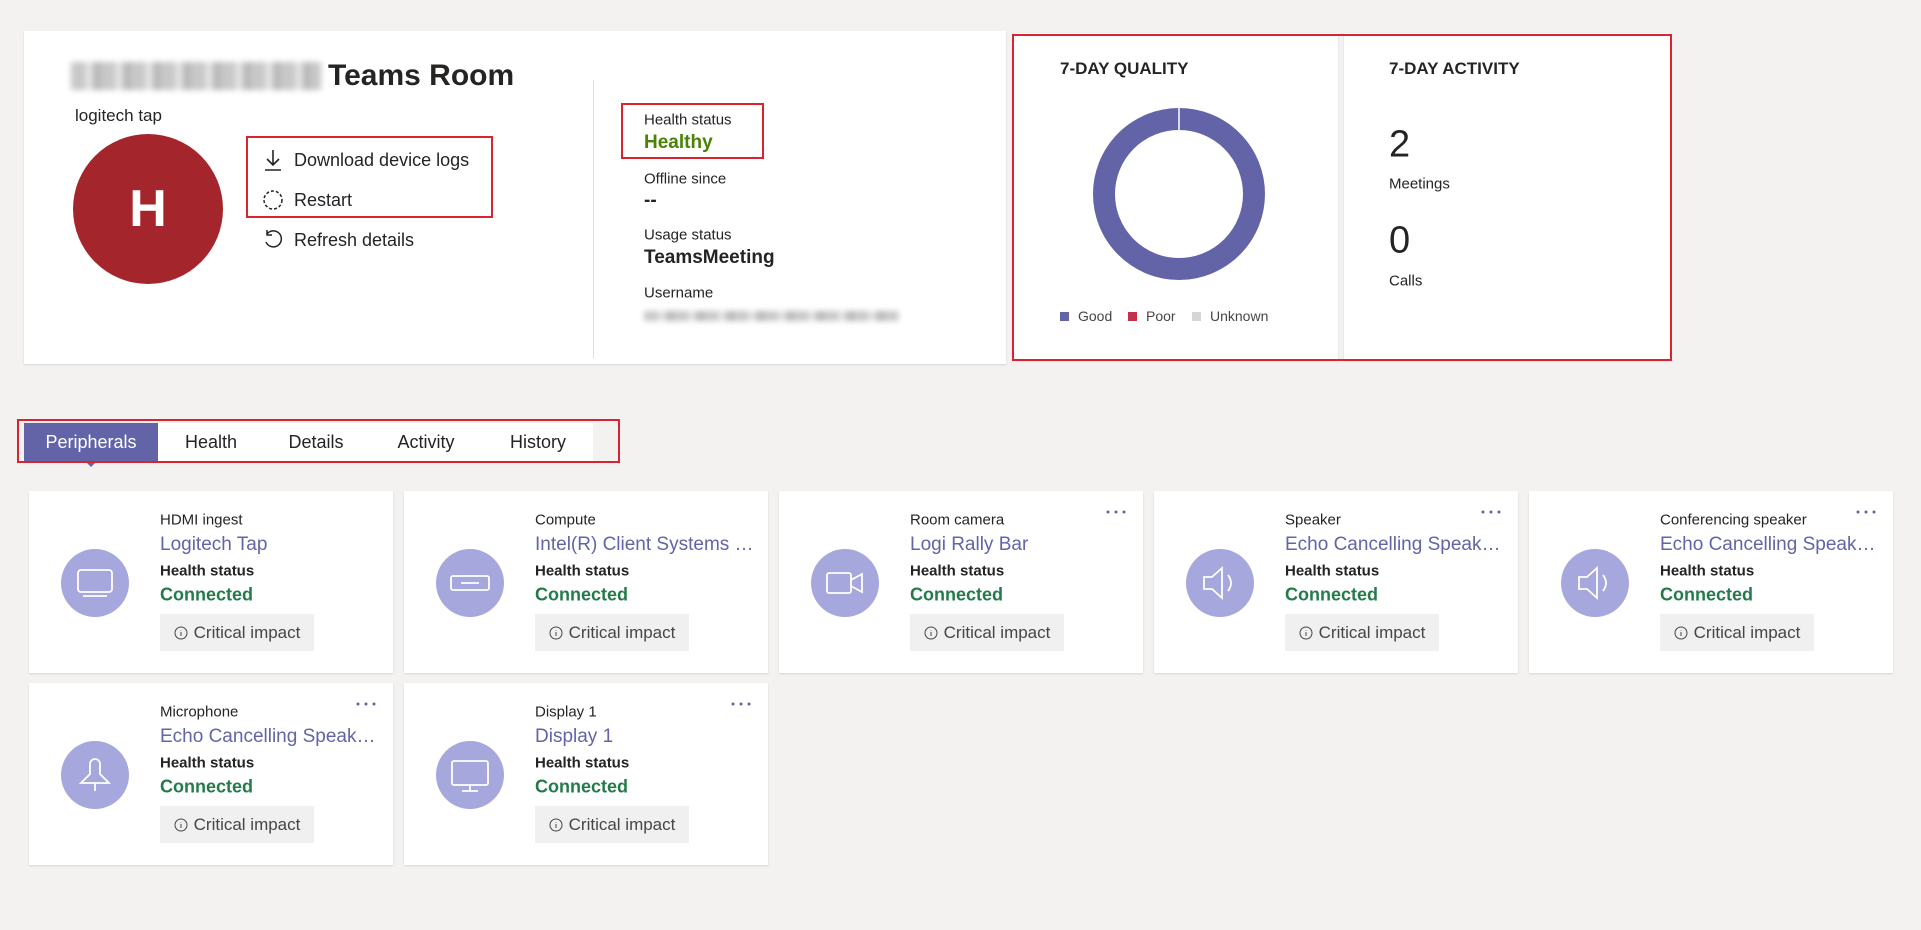 The height and width of the screenshot is (930, 1921). I want to click on peripheral-name: Intel(R) Client Systems NUC, so click(646, 544).